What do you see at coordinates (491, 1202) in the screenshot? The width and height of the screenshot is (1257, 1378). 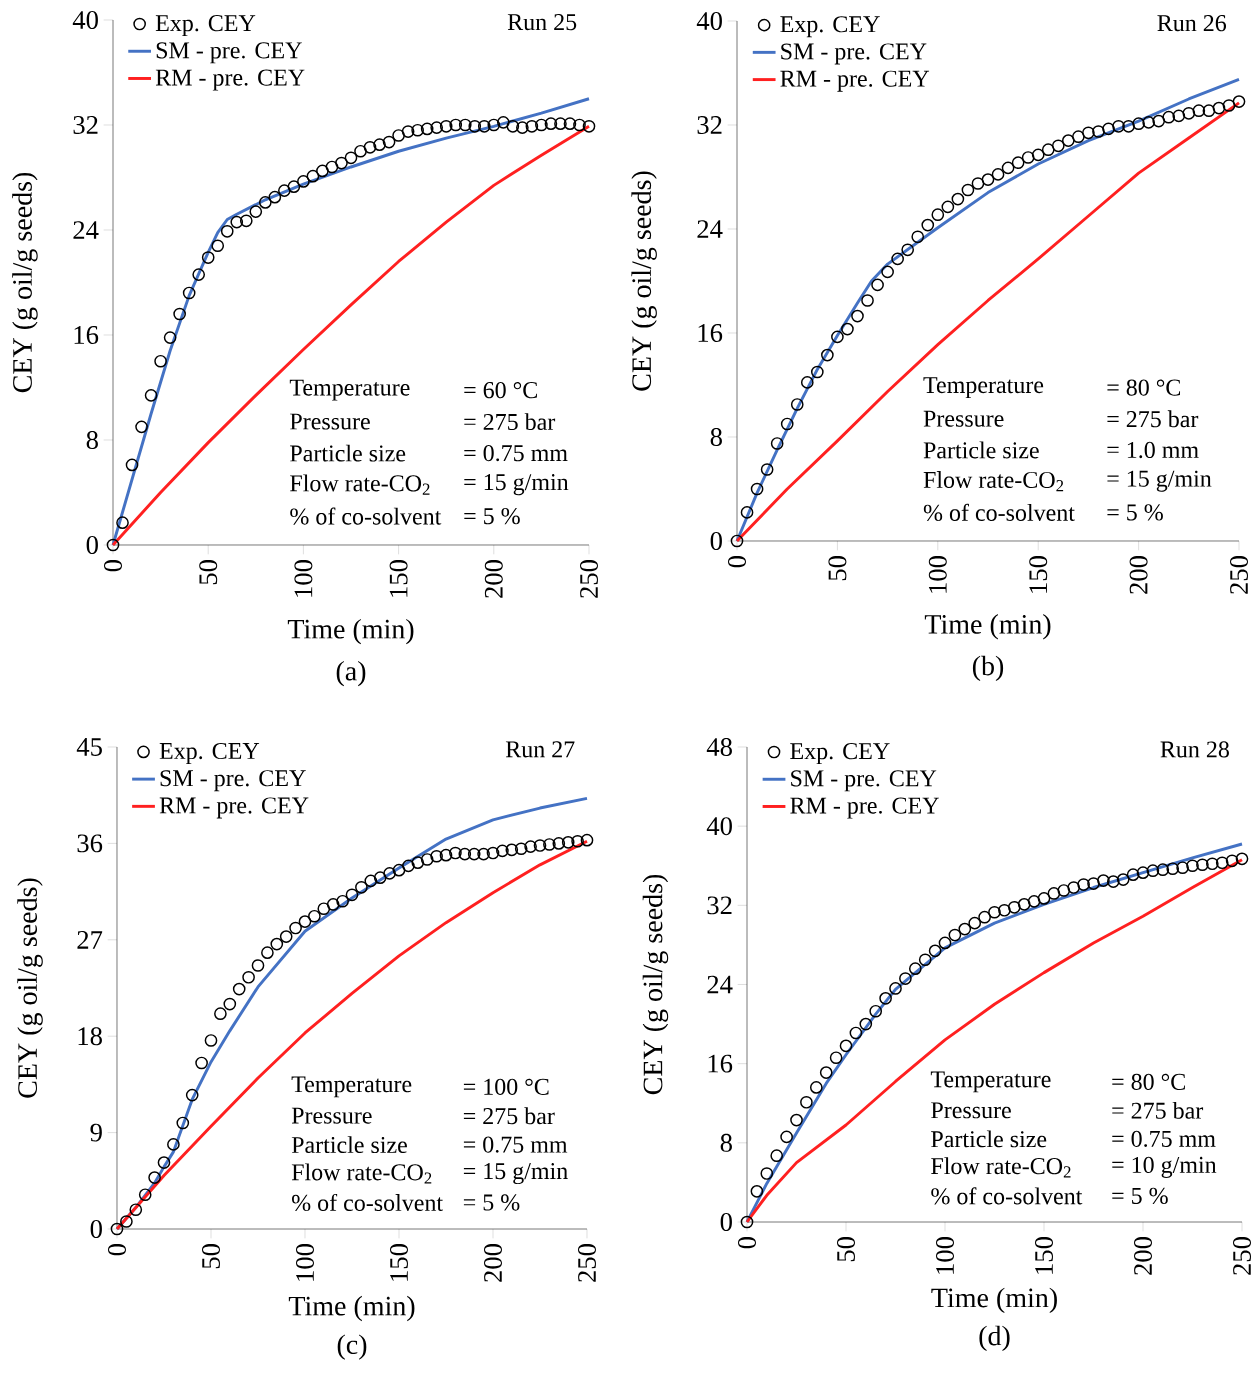 I see `annotation: = 5 %` at bounding box center [491, 1202].